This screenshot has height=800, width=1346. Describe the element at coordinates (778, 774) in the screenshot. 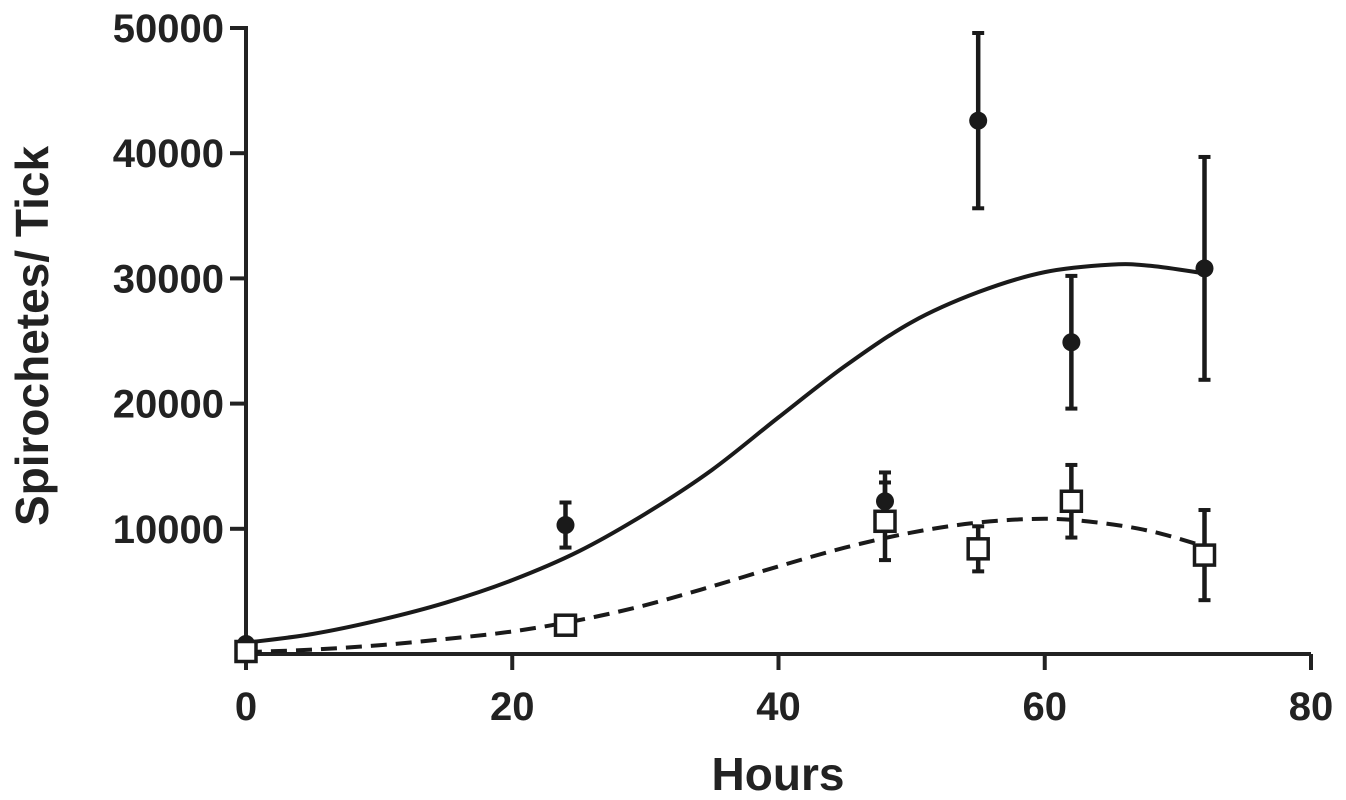

I see `x-axis-title: Hours` at that location.